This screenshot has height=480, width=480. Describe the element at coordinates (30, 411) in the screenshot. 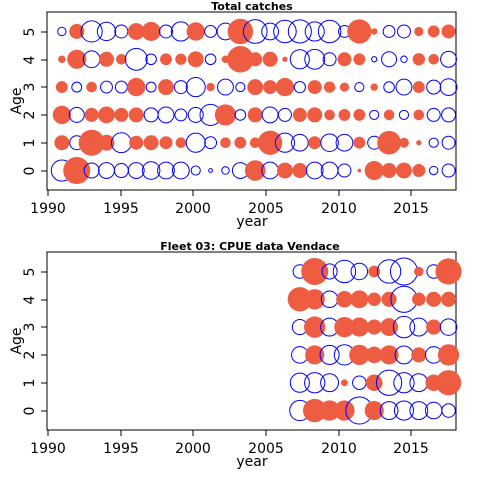

I see `y-tick-label: 0` at that location.